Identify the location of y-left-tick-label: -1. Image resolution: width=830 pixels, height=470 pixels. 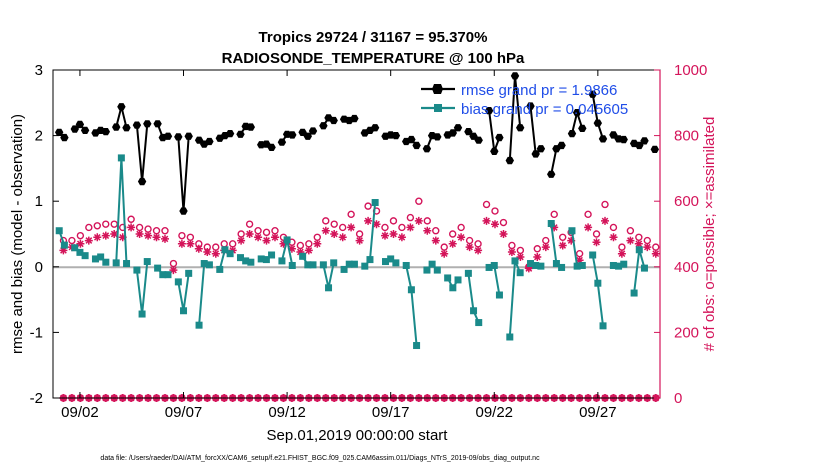
(36, 332).